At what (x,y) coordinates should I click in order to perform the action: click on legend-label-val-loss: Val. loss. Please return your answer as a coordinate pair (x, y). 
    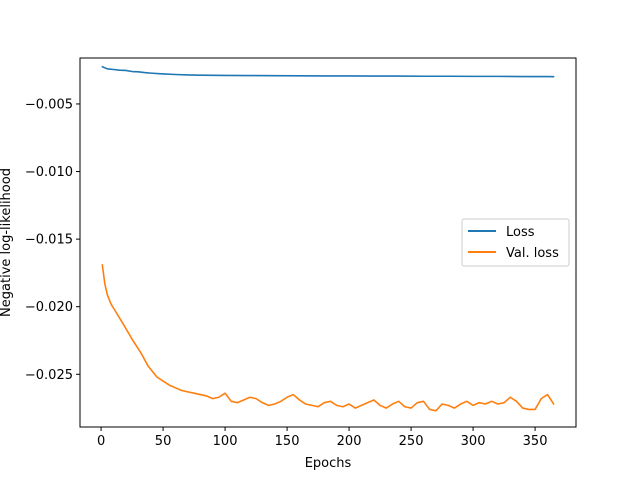
    Looking at the image, I should click on (532, 253).